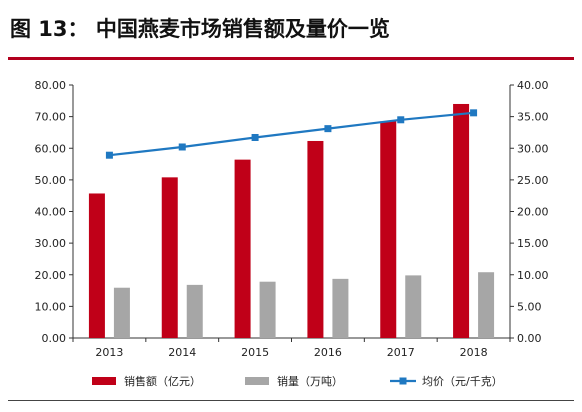 This screenshot has width=582, height=412. I want to click on x-tick-label: 2018, so click(474, 352).